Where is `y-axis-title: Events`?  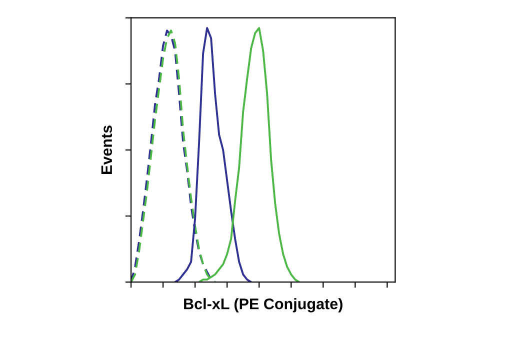 y-axis-title: Events is located at coordinates (106, 150).